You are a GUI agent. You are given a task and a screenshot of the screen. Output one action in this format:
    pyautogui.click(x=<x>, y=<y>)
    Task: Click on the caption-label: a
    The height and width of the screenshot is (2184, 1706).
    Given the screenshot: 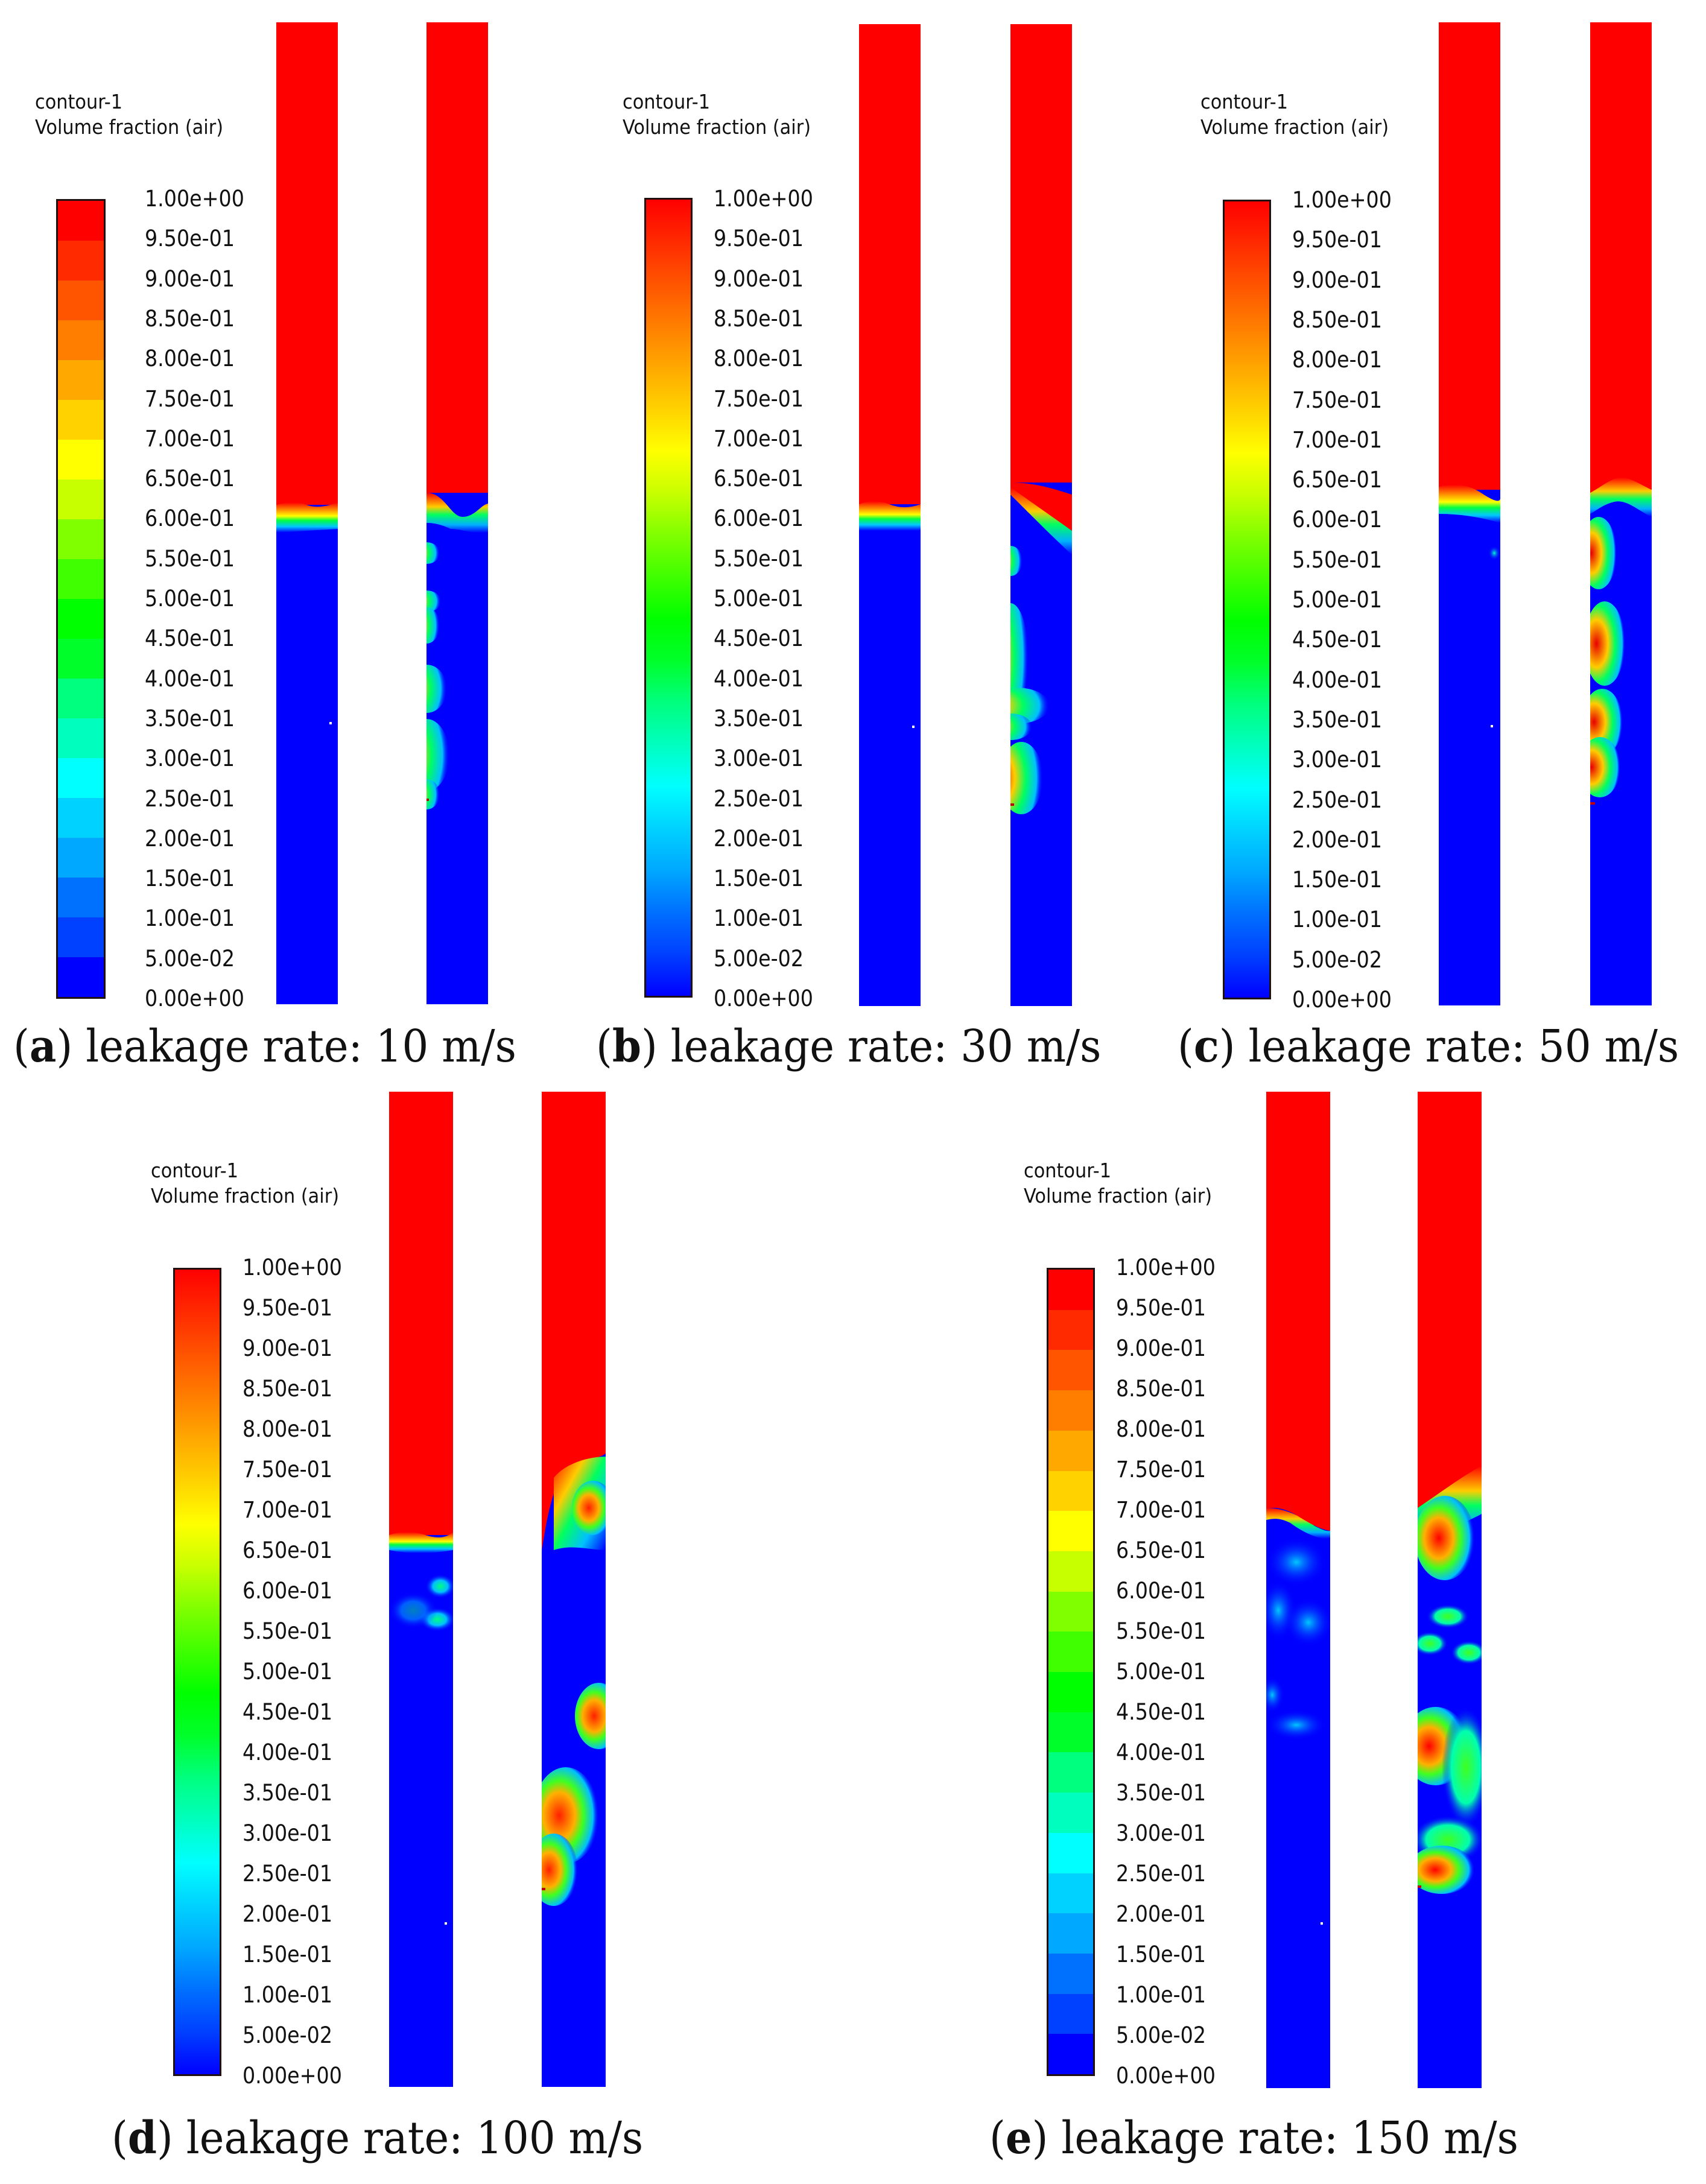 What is the action you would take?
    pyautogui.click(x=43, y=1046)
    